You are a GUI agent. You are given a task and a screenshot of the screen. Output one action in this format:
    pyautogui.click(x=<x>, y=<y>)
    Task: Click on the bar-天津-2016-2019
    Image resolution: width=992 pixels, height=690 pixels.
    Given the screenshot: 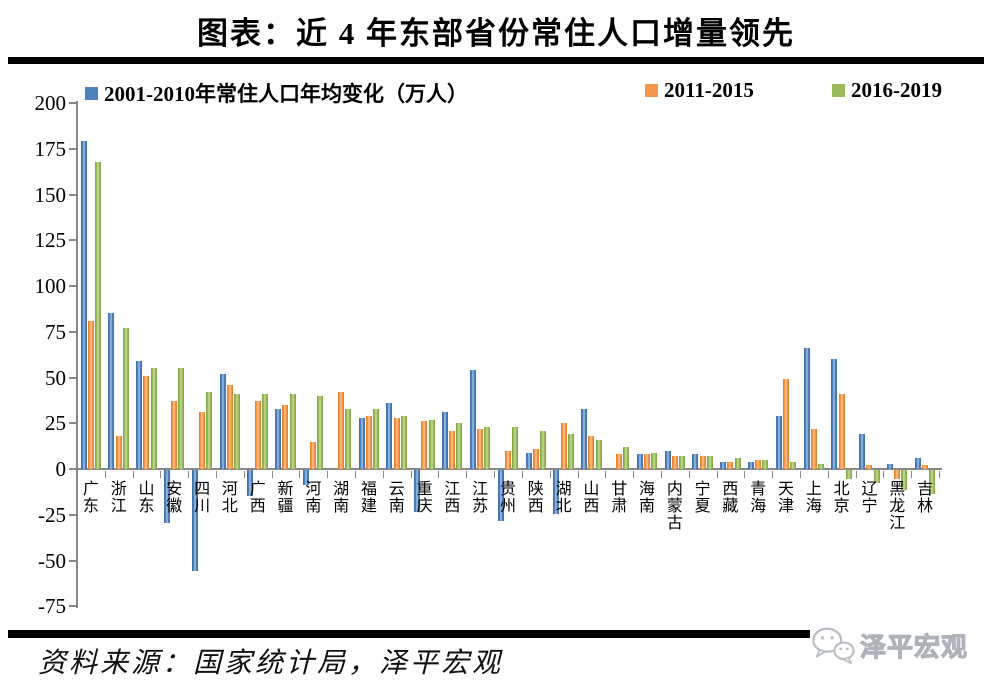 What is the action you would take?
    pyautogui.click(x=793, y=465)
    